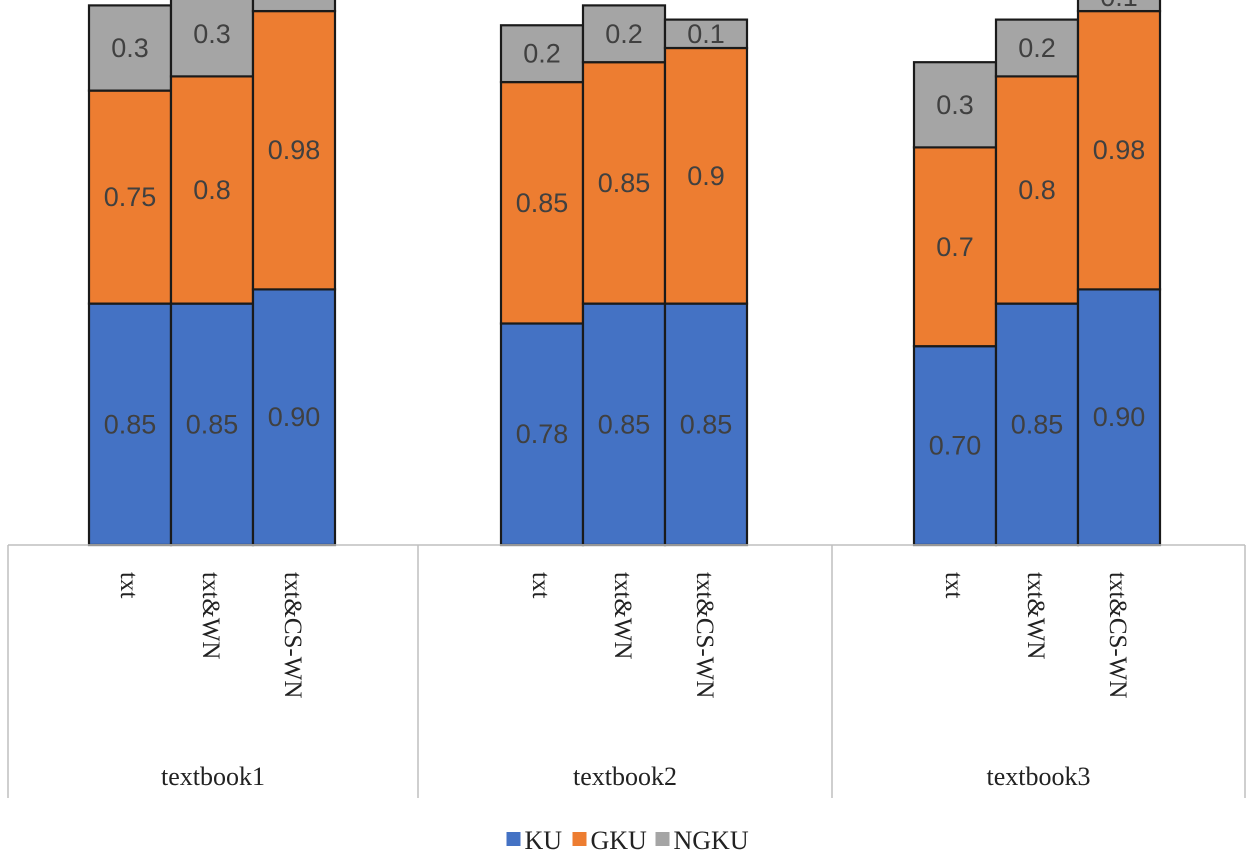  Describe the element at coordinates (953, 585) in the screenshot. I see `tick-label-textbook3-1: txt` at that location.